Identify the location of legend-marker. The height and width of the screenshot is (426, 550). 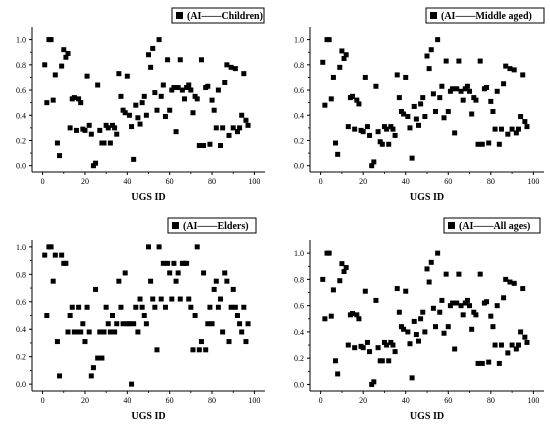
(175, 225).